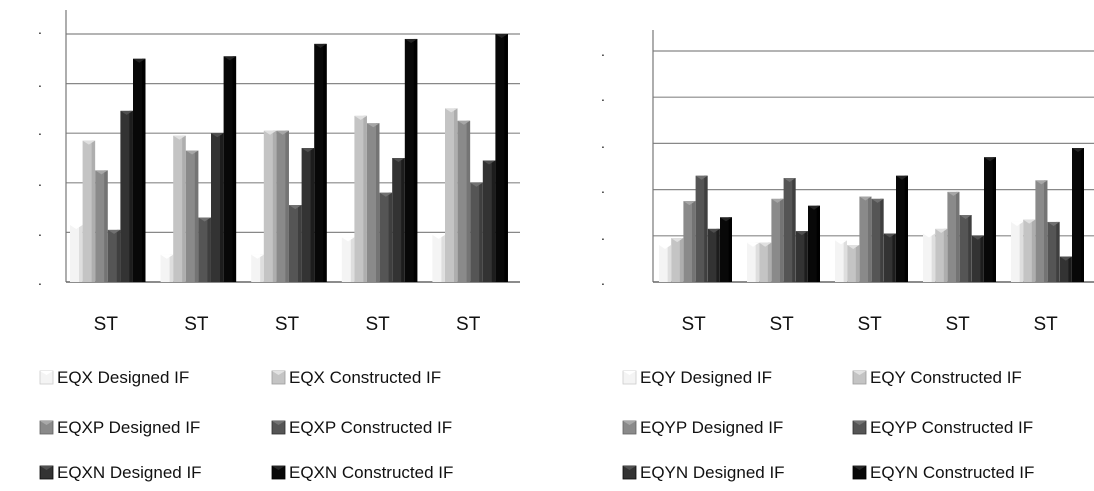  What do you see at coordinates (106, 324) in the screenshot?
I see `x-tick-label: ST` at bounding box center [106, 324].